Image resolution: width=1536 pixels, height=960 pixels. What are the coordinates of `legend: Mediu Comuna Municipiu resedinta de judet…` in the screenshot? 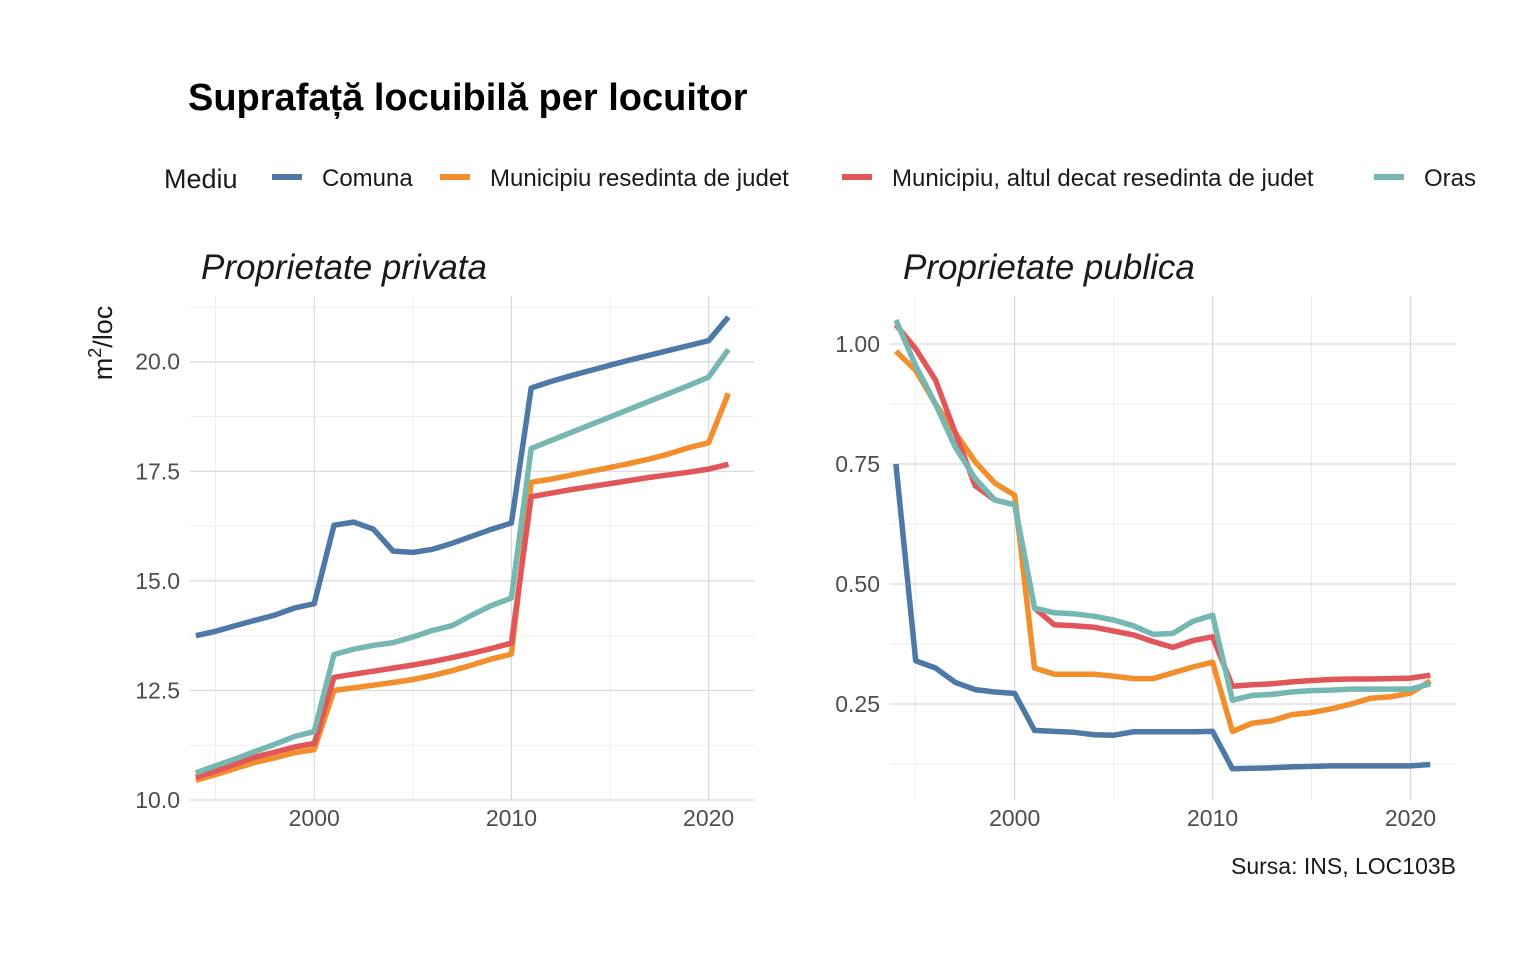 It's located at (820, 179).